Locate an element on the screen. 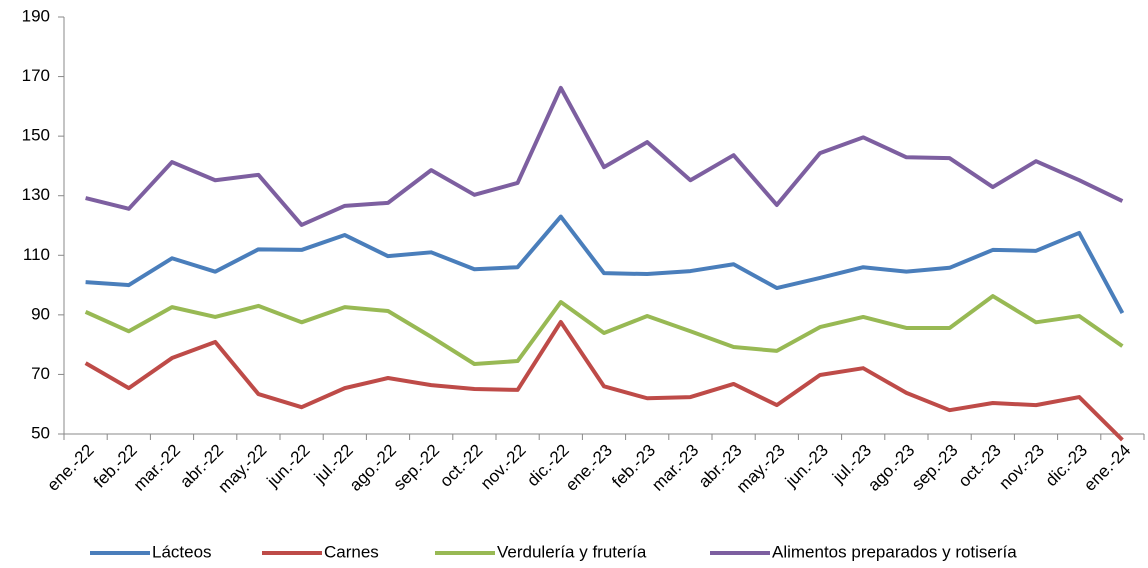  y-tick-label: 130 is located at coordinates (36, 194).